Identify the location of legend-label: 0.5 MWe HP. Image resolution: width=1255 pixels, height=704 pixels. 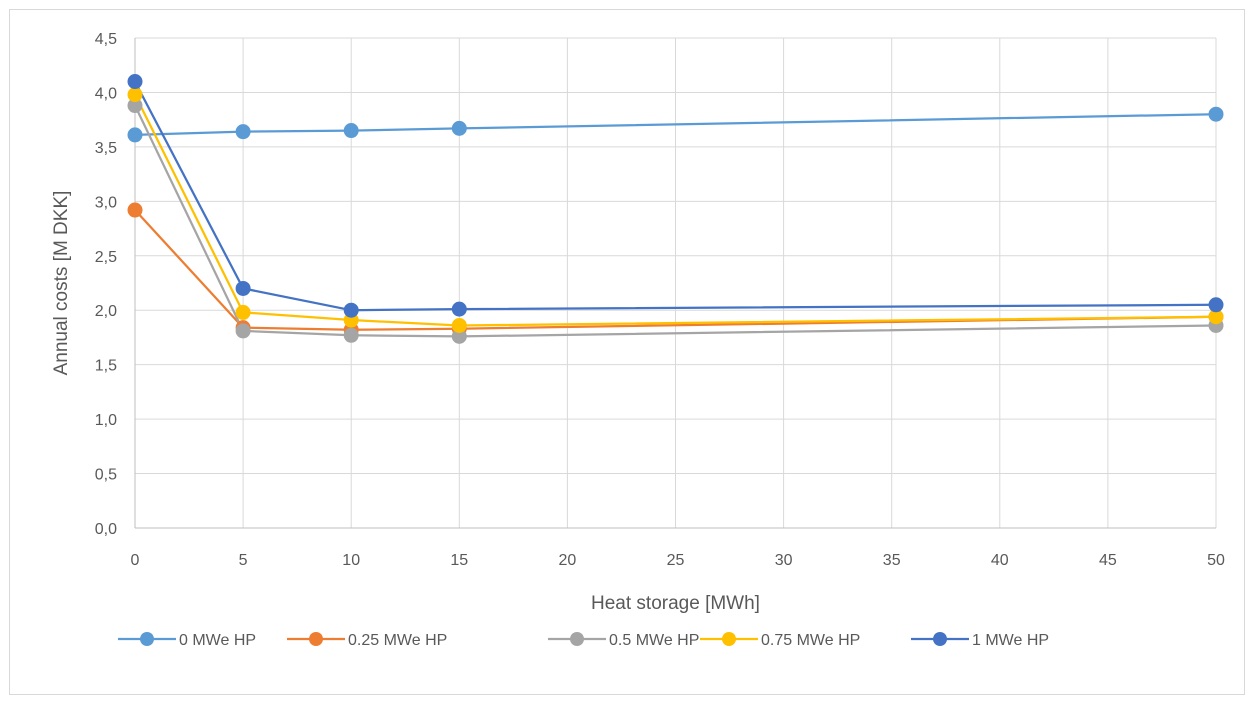
(654, 640).